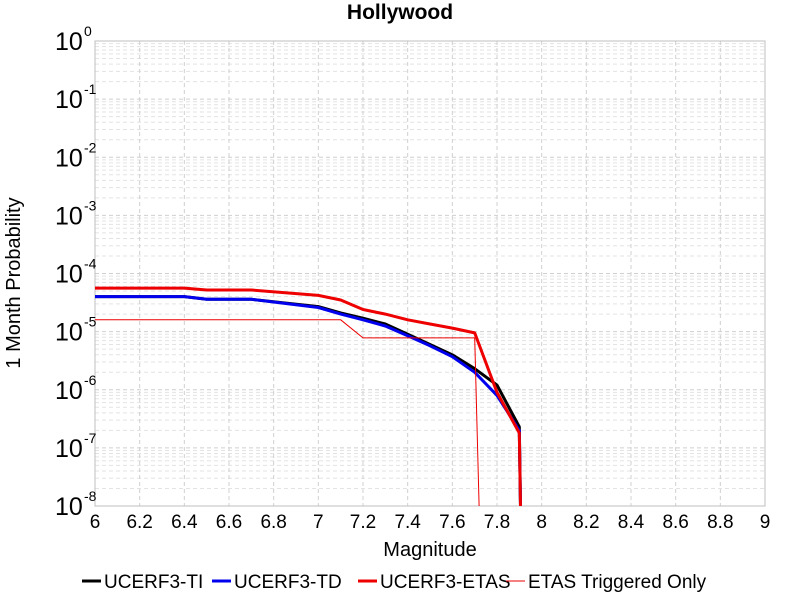  I want to click on legend-item: UCERF3-TD, so click(277, 582).